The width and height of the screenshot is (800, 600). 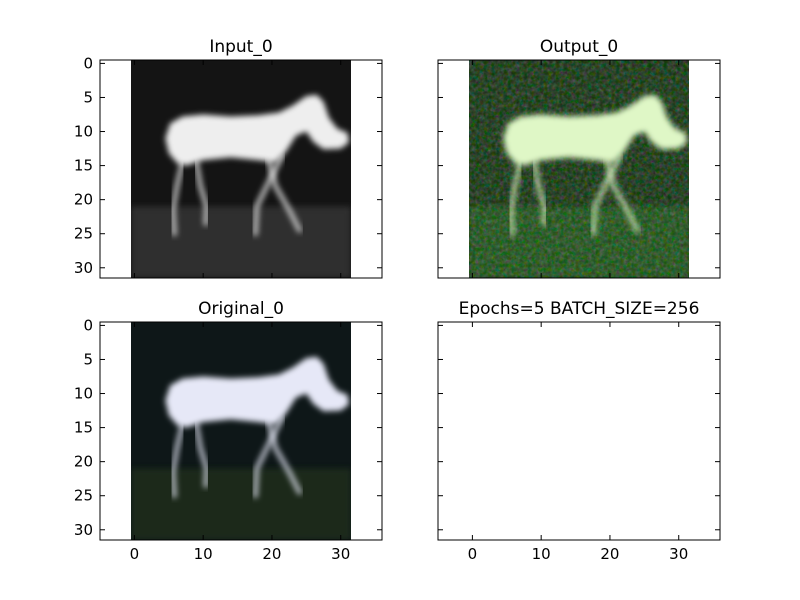 What do you see at coordinates (240, 47) in the screenshot?
I see `subplot-title-1: Input_0` at bounding box center [240, 47].